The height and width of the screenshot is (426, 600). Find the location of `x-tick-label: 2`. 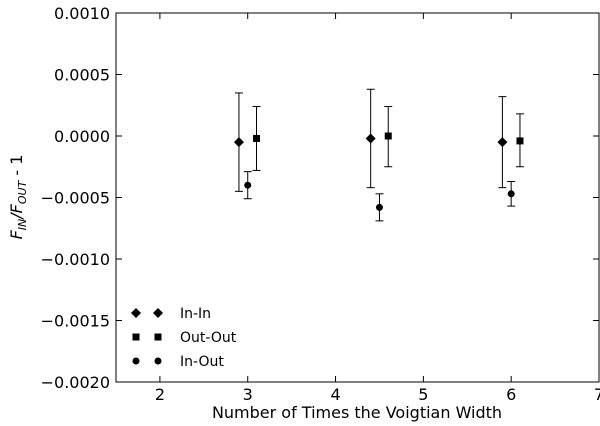

x-tick-label: 2 is located at coordinates (160, 394).